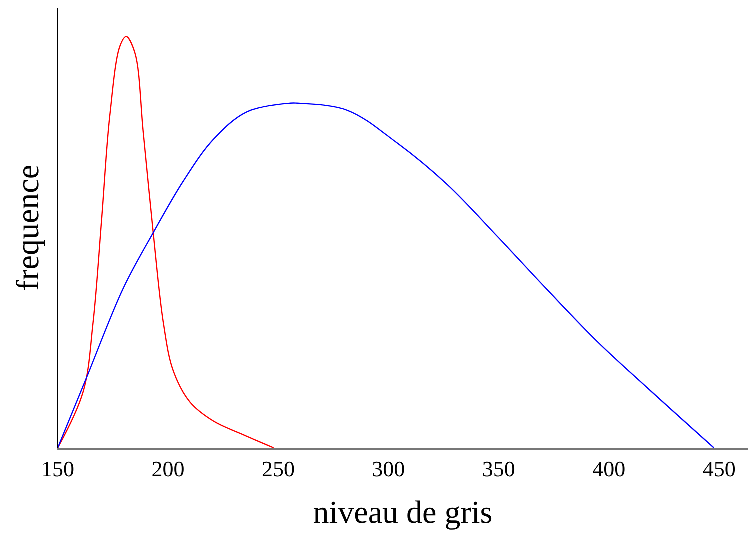  What do you see at coordinates (719, 469) in the screenshot?
I see `x-tick-label: 450` at bounding box center [719, 469].